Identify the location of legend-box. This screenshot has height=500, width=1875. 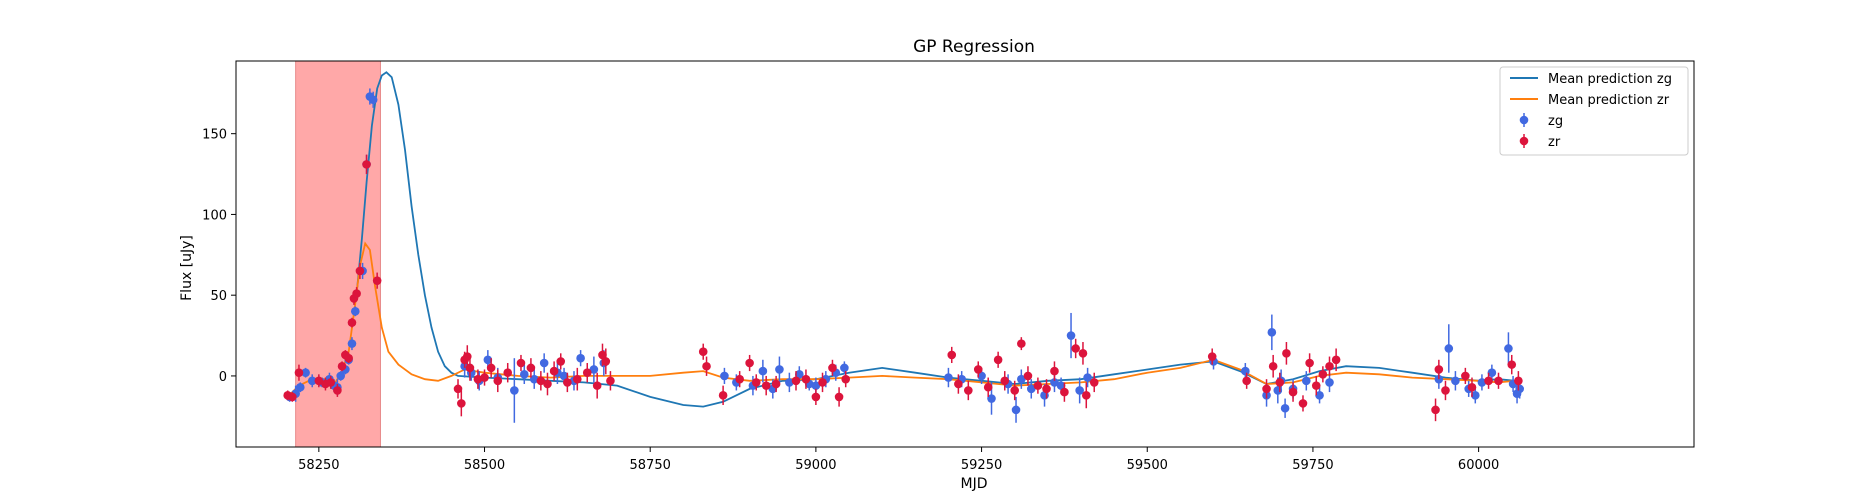
(1594, 111).